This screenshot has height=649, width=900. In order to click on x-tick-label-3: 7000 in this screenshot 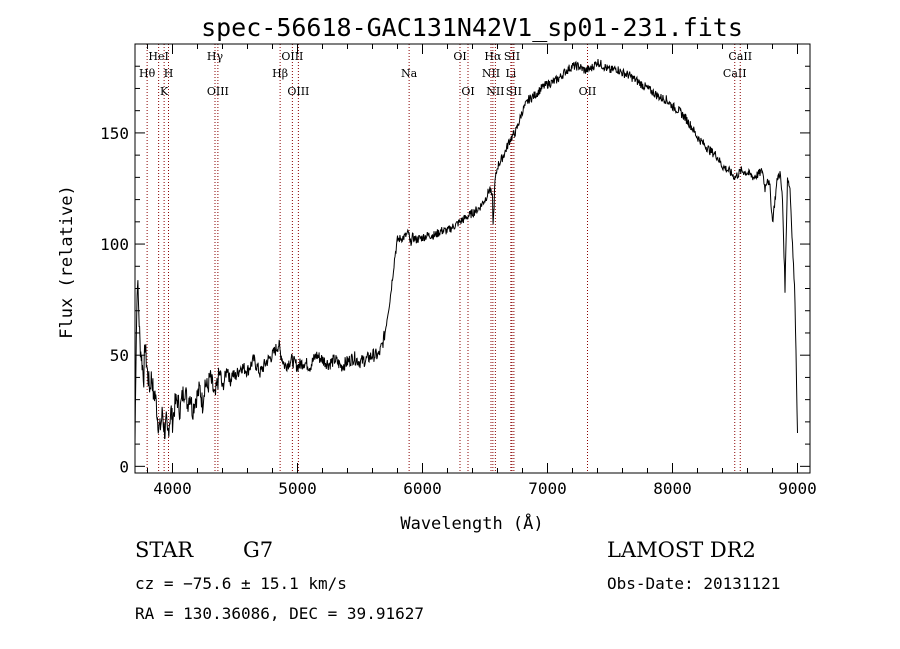, I will do `click(547, 488)`.